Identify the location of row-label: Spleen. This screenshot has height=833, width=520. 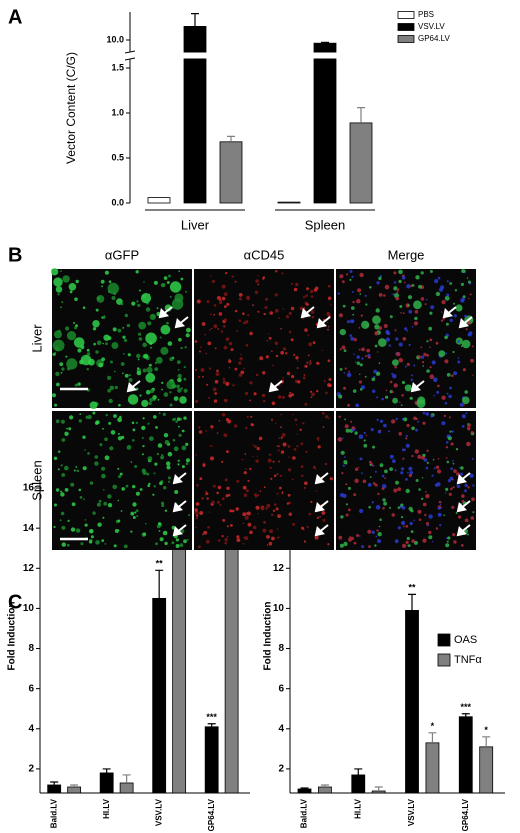
(36, 480).